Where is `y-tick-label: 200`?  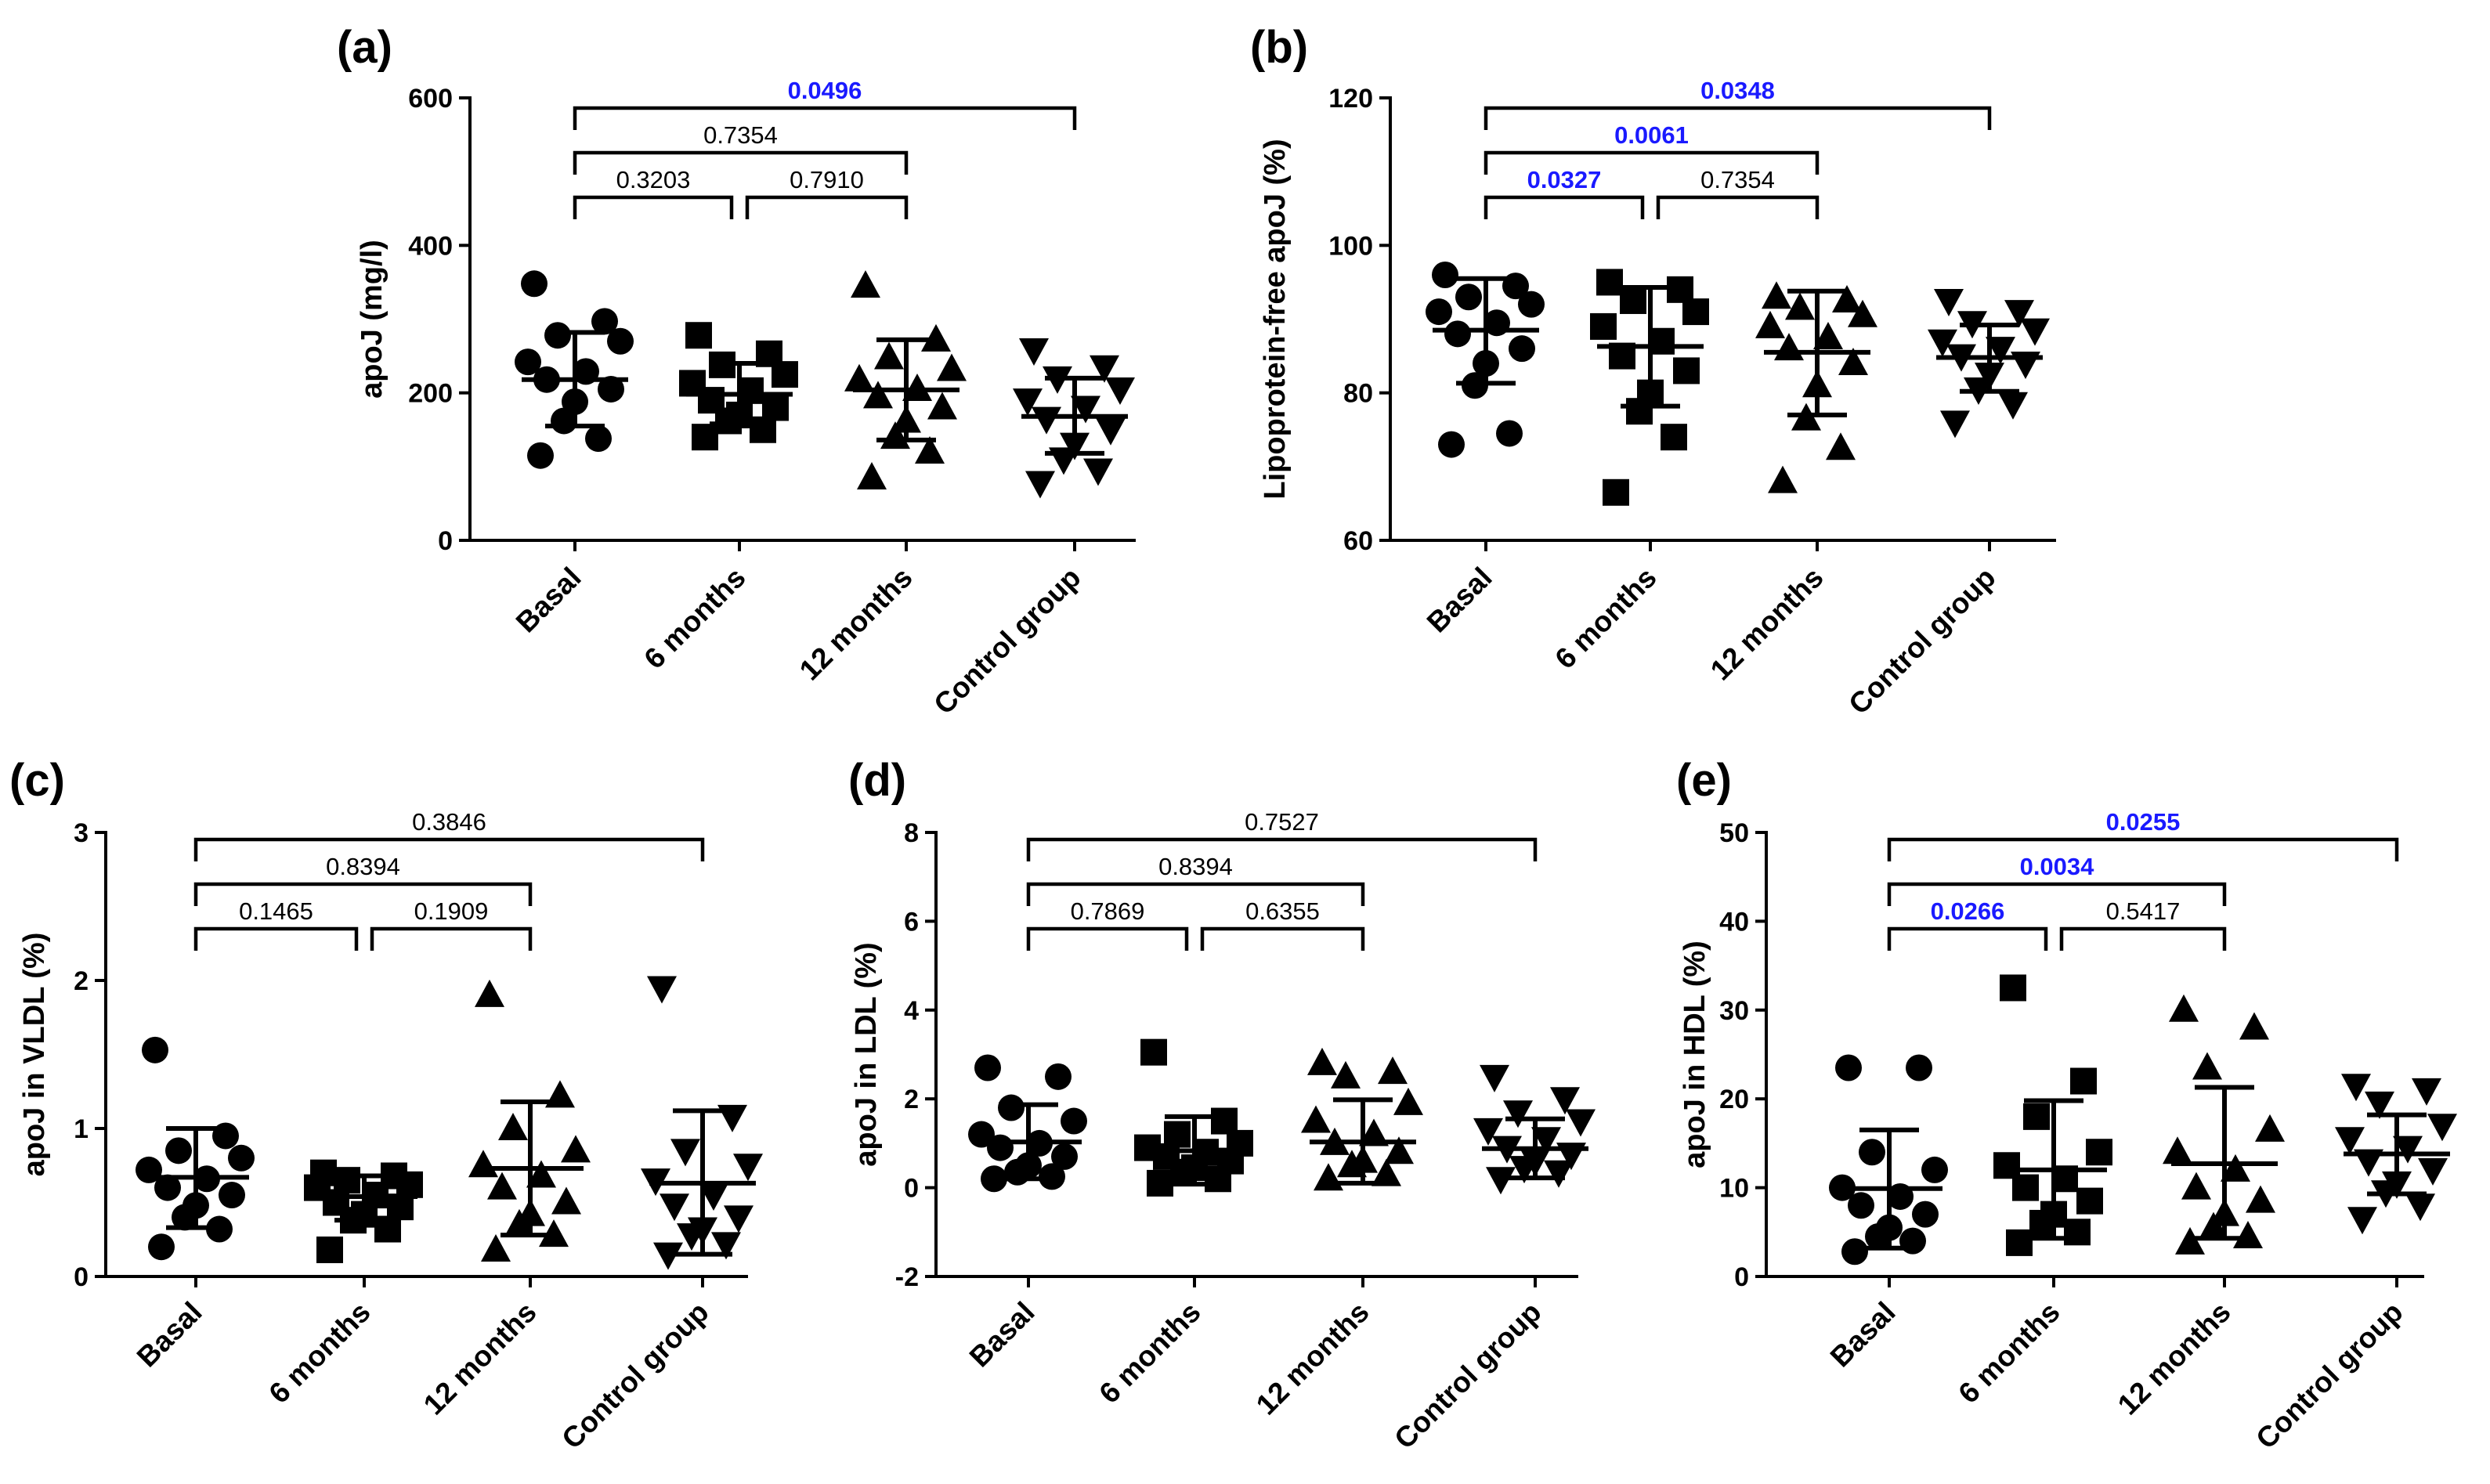
y-tick-label: 200 is located at coordinates (430, 394).